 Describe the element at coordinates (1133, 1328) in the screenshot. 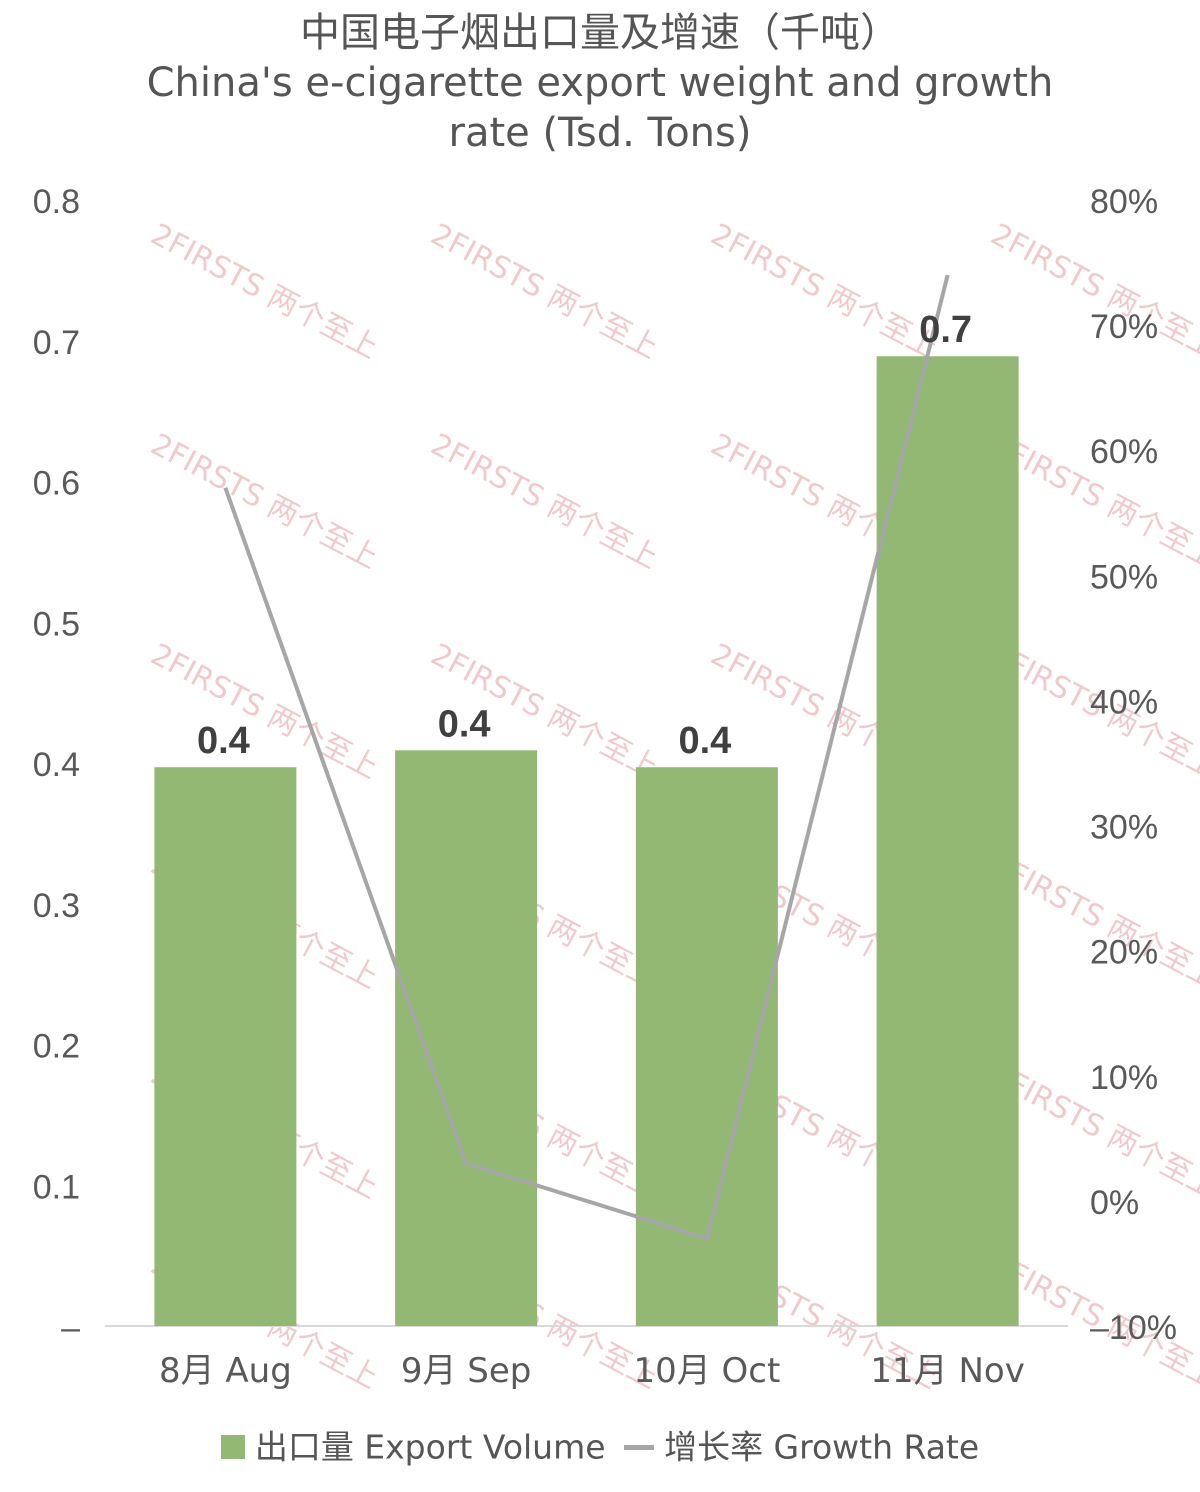

I see `y-right-tick-0: –10%` at that location.